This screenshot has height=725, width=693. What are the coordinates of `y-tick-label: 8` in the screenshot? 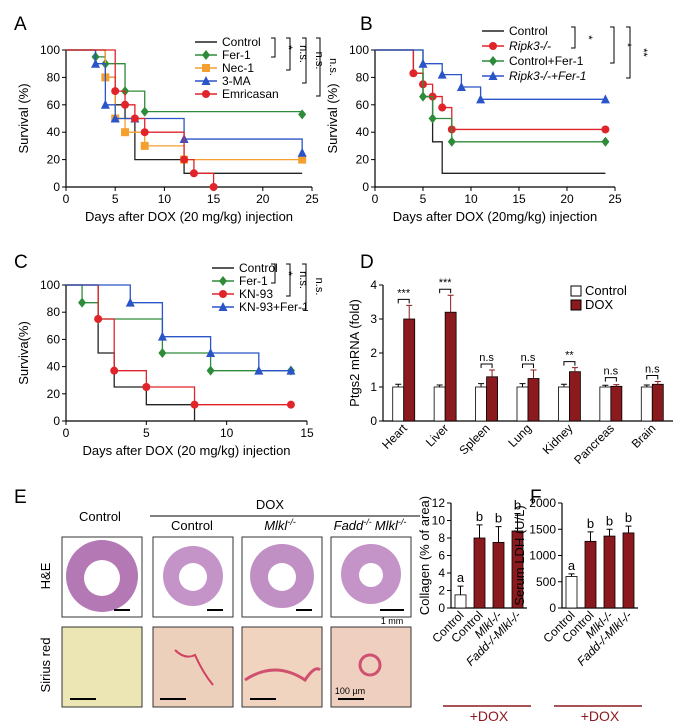 It's located at (441, 538).